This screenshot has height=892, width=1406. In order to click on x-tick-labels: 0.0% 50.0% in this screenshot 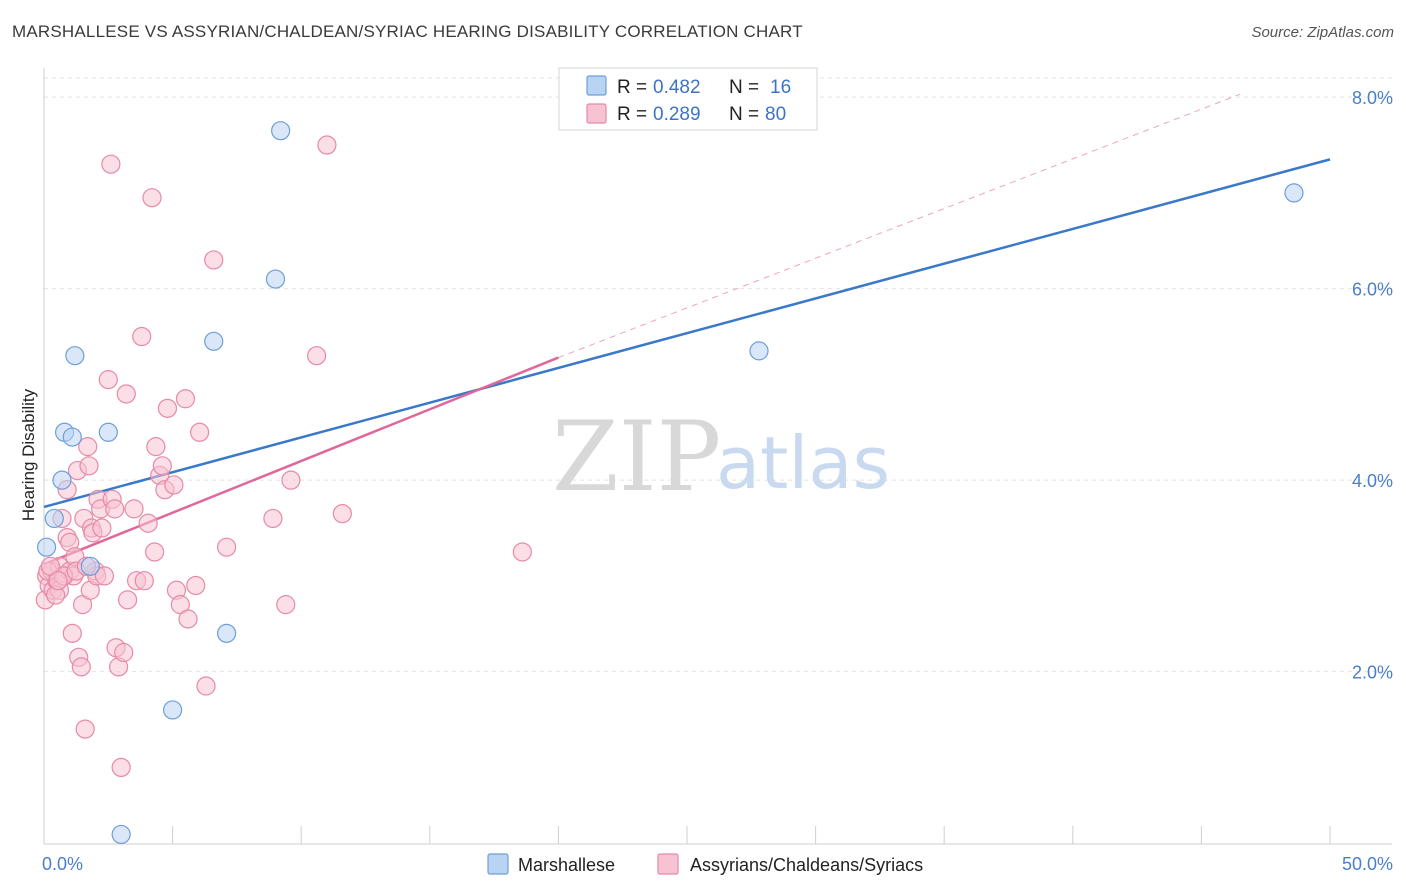, I will do `click(717, 864)`.